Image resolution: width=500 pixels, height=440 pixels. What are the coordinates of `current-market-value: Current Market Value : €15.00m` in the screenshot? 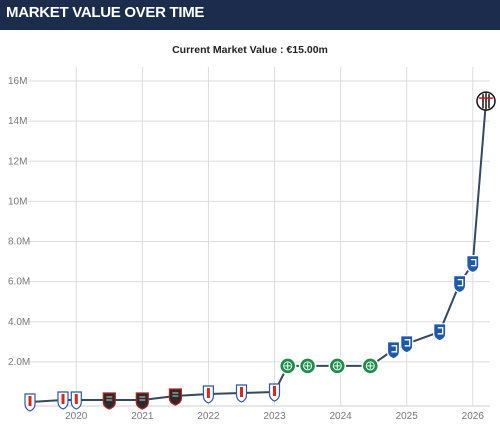 It's located at (250, 50).